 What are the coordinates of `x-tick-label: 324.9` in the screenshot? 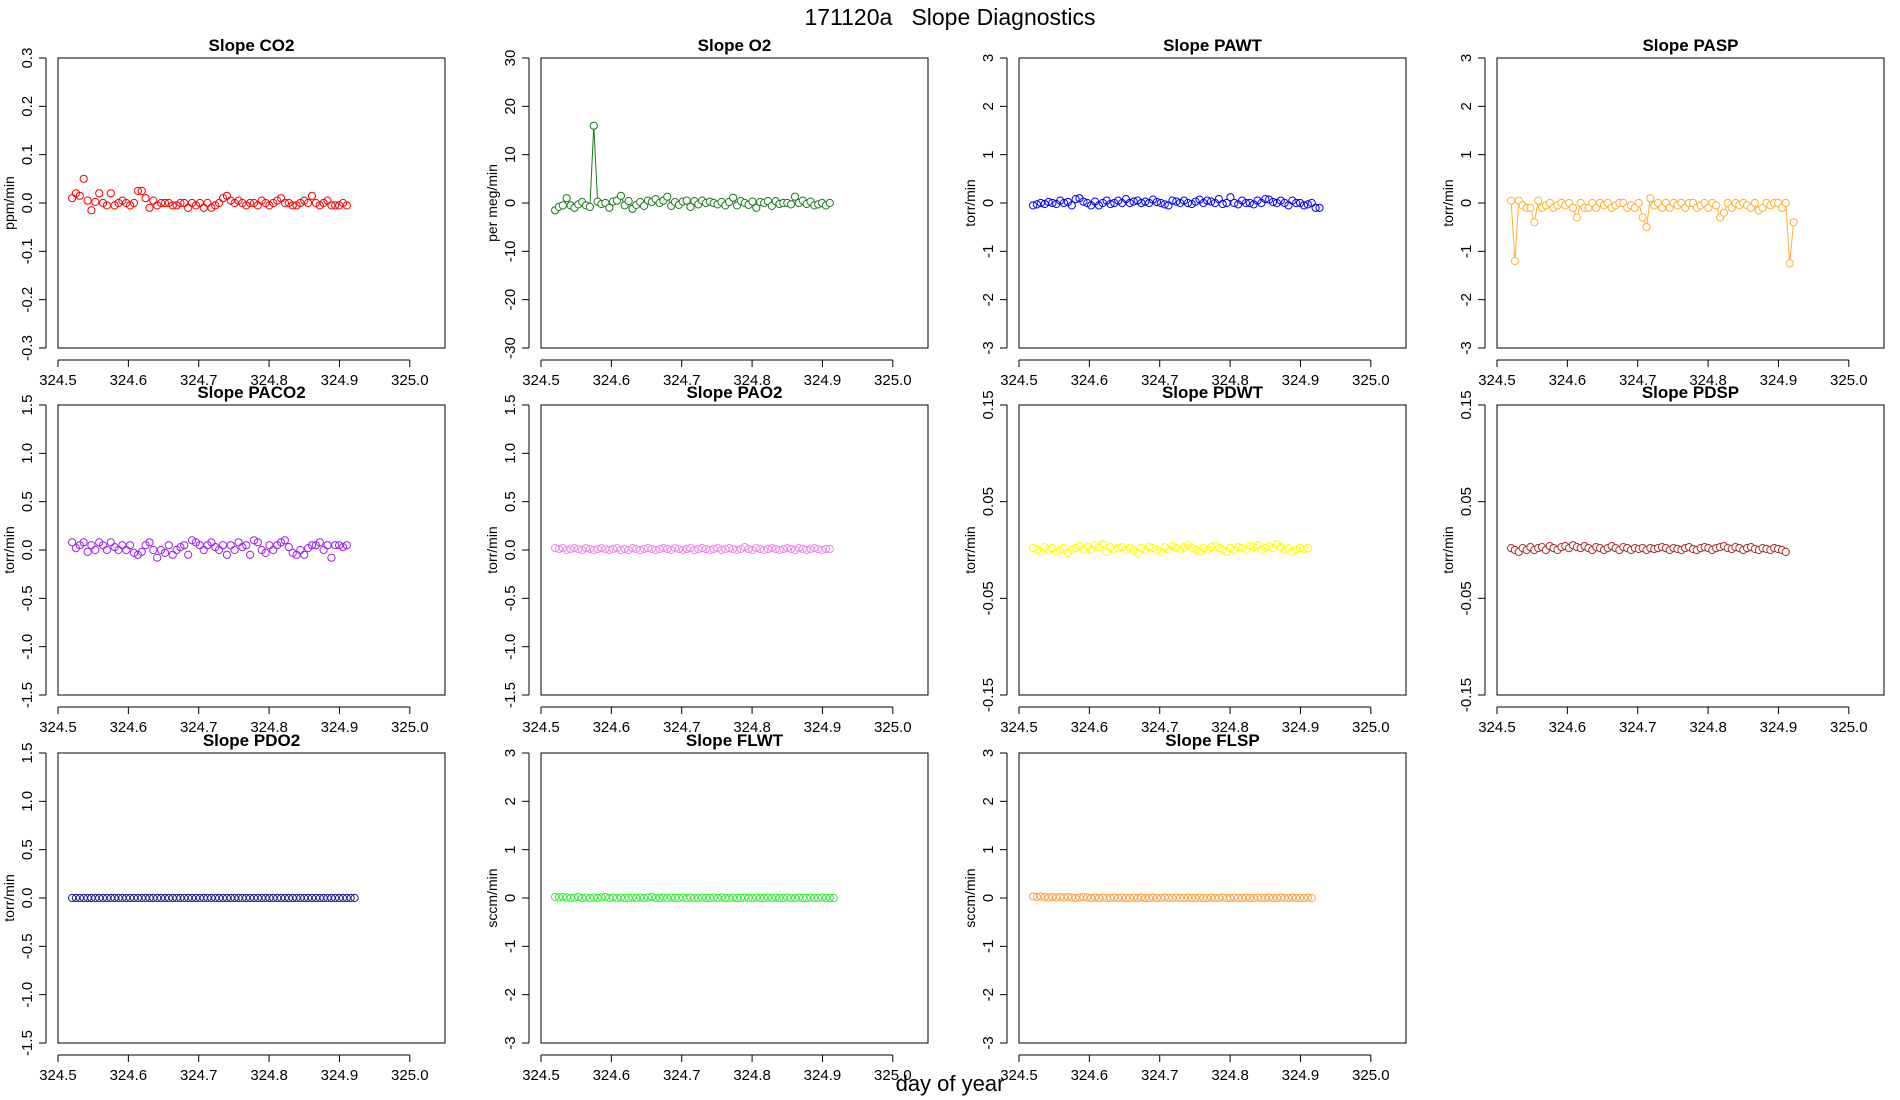 It's located at (1779, 727).